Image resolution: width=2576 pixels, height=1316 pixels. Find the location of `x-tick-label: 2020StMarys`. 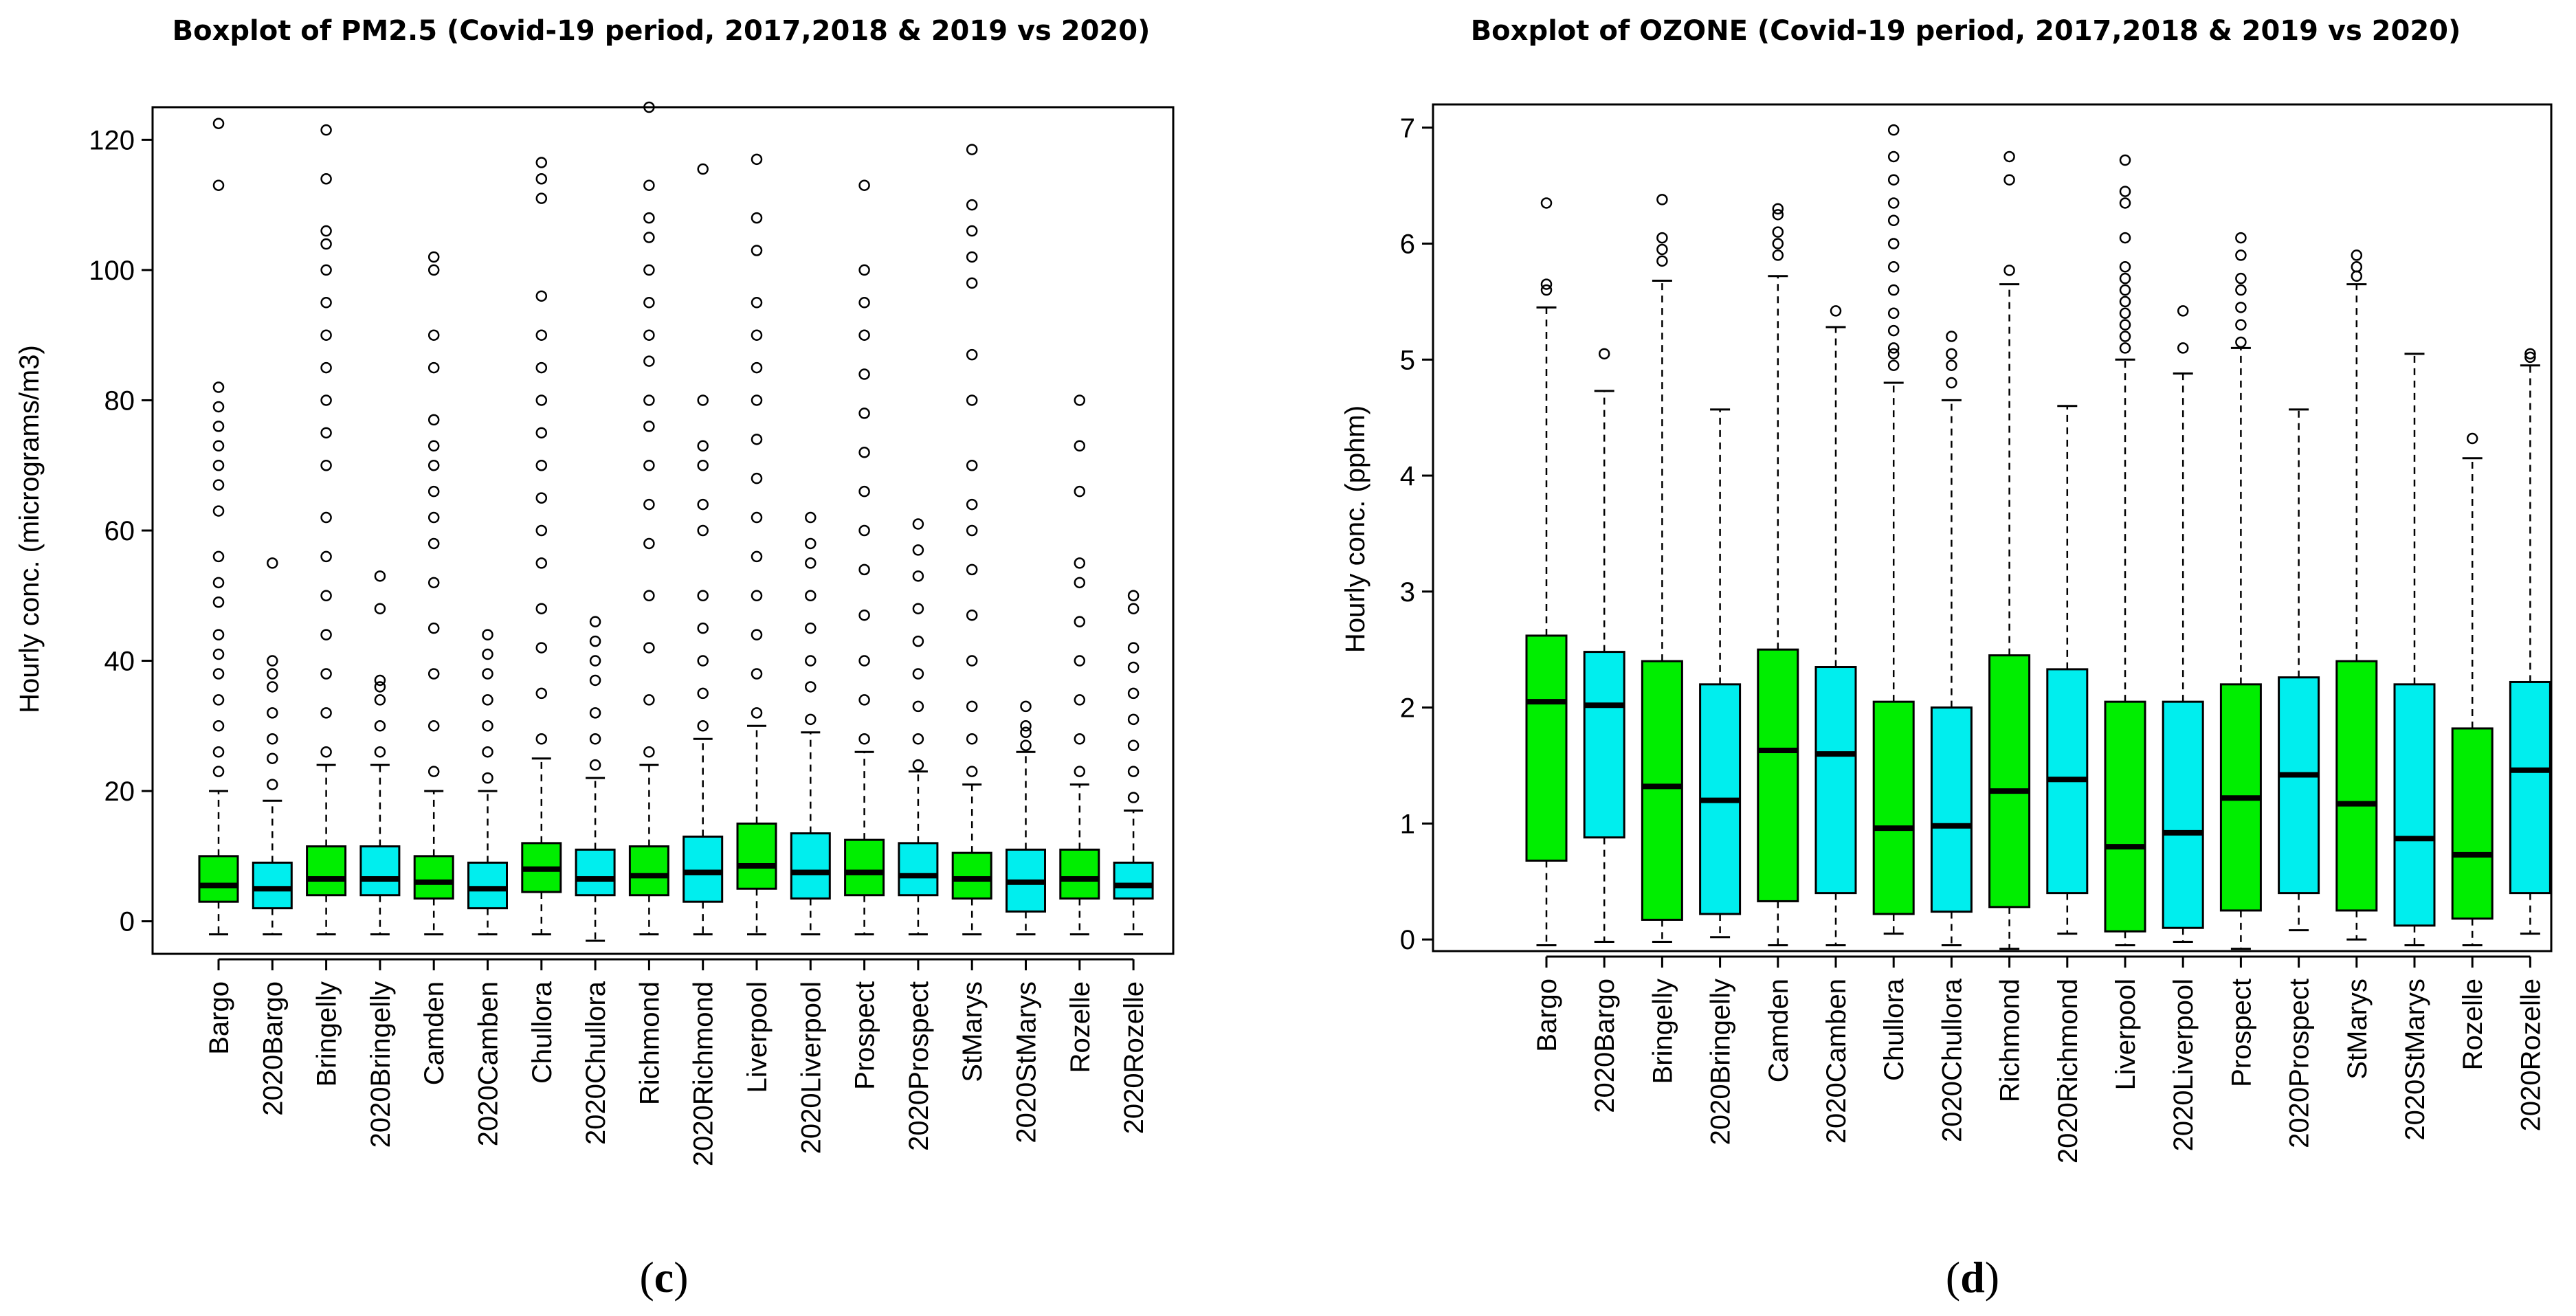

x-tick-label: 2020StMarys is located at coordinates (1027, 1062).